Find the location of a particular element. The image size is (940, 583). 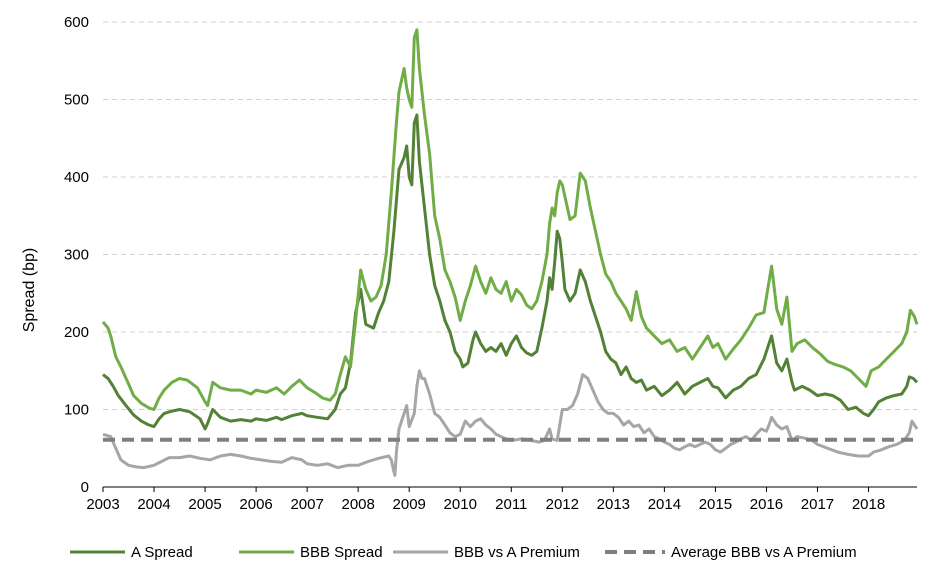

legend-label: A Spread is located at coordinates (162, 552).